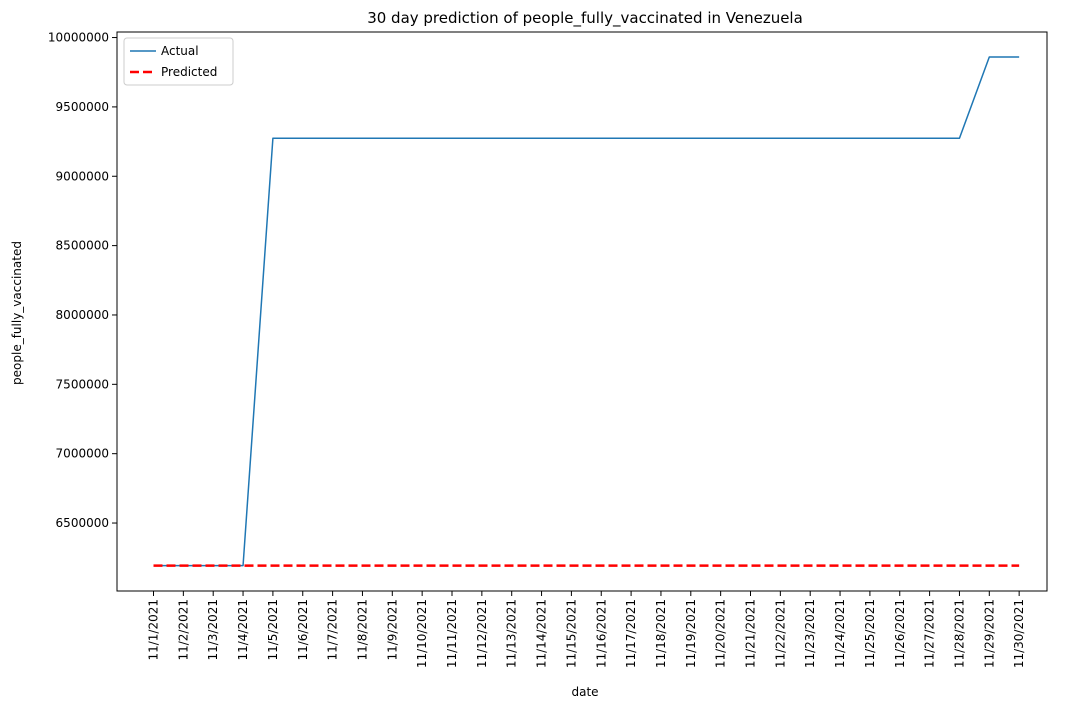 The height and width of the screenshot is (709, 1070). I want to click on x-tick-label: 11/19/2021, so click(691, 633).